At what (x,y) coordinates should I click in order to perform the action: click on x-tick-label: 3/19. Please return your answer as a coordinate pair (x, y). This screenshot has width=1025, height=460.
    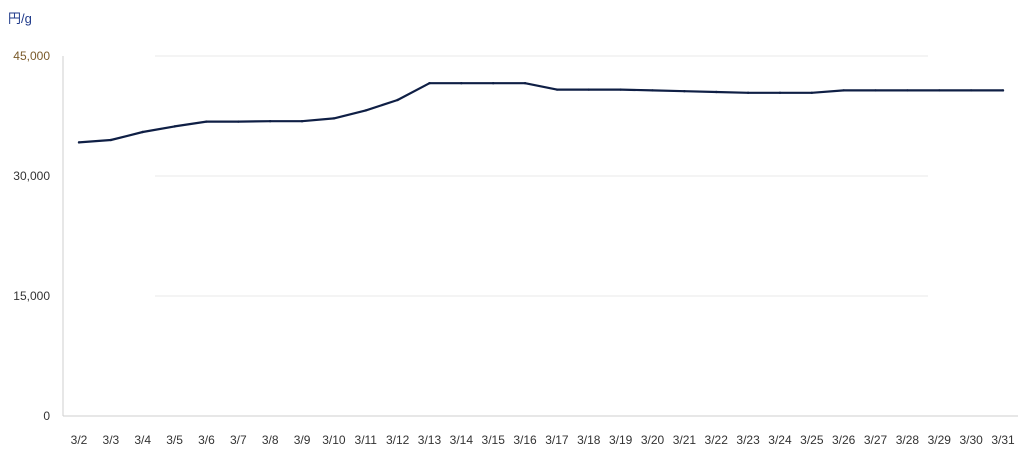
    Looking at the image, I should click on (621, 440).